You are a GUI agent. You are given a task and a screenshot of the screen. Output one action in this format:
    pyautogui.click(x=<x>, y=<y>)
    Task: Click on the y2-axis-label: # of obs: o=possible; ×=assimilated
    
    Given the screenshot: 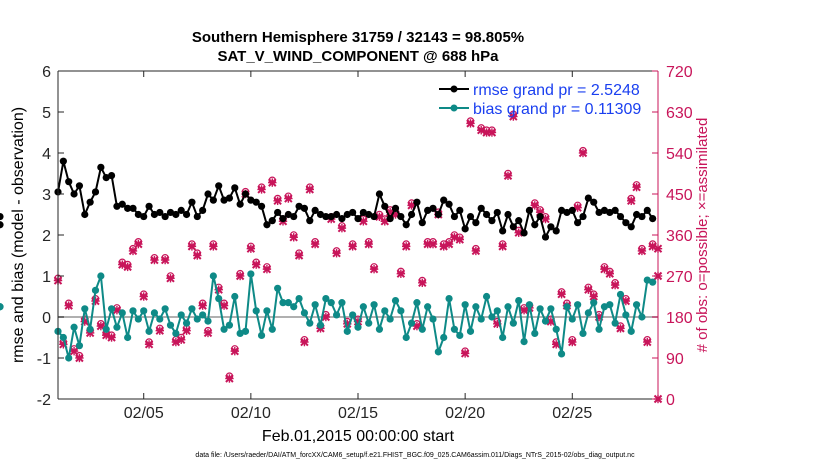 What is the action you would take?
    pyautogui.click(x=702, y=235)
    